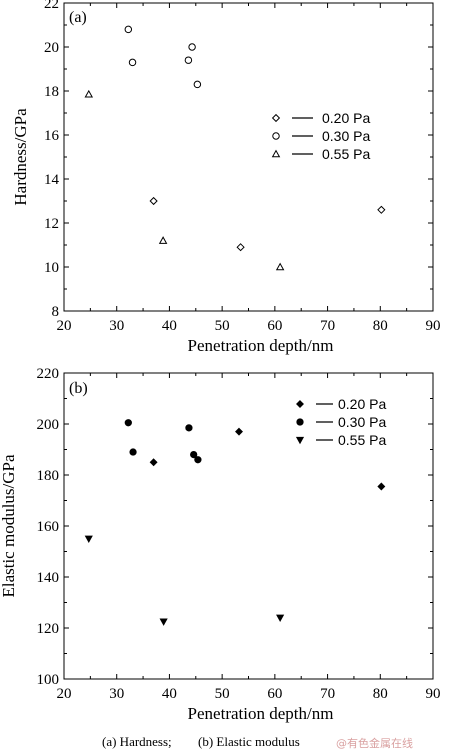  I want to click on y-tick-label: 10, so click(51, 268).